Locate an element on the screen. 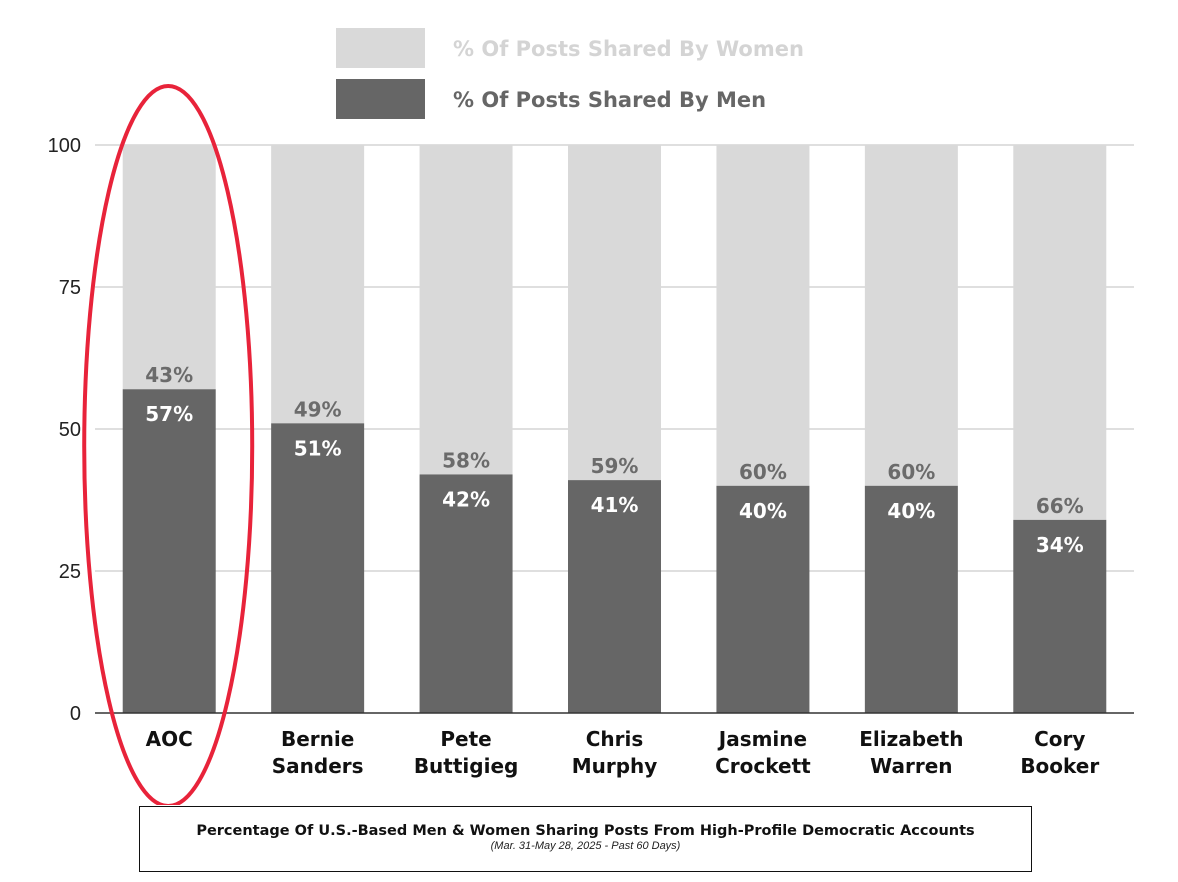 This screenshot has width=1178, height=882. y-axis: 0 25 50 75 100 is located at coordinates (64, 430).